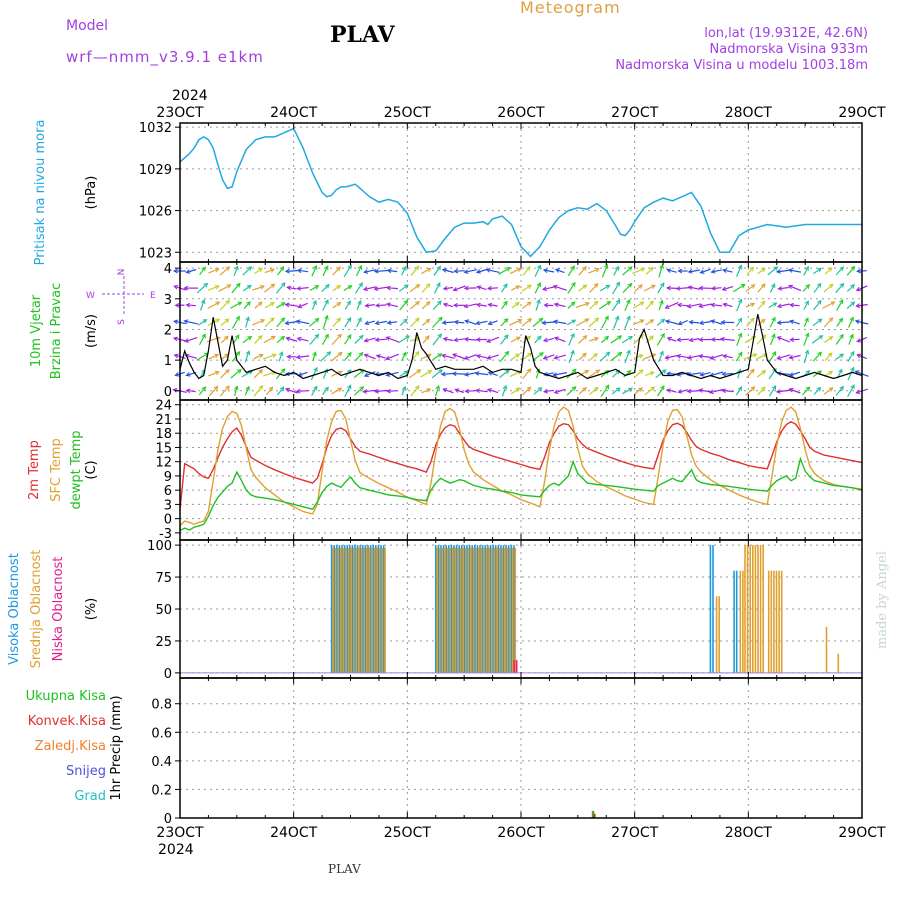 This screenshot has height=900, width=900. I want to click on coordinates: lon,lat (19.9312E, 42.6N), so click(786, 33).